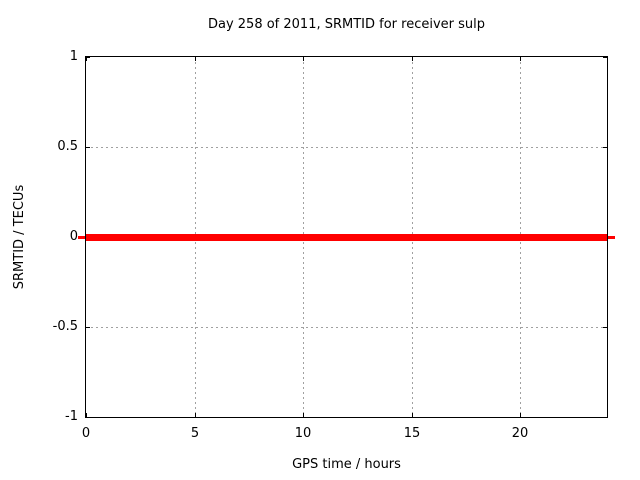  Describe the element at coordinates (73, 56) in the screenshot. I see `y-tick-label: 1` at that location.